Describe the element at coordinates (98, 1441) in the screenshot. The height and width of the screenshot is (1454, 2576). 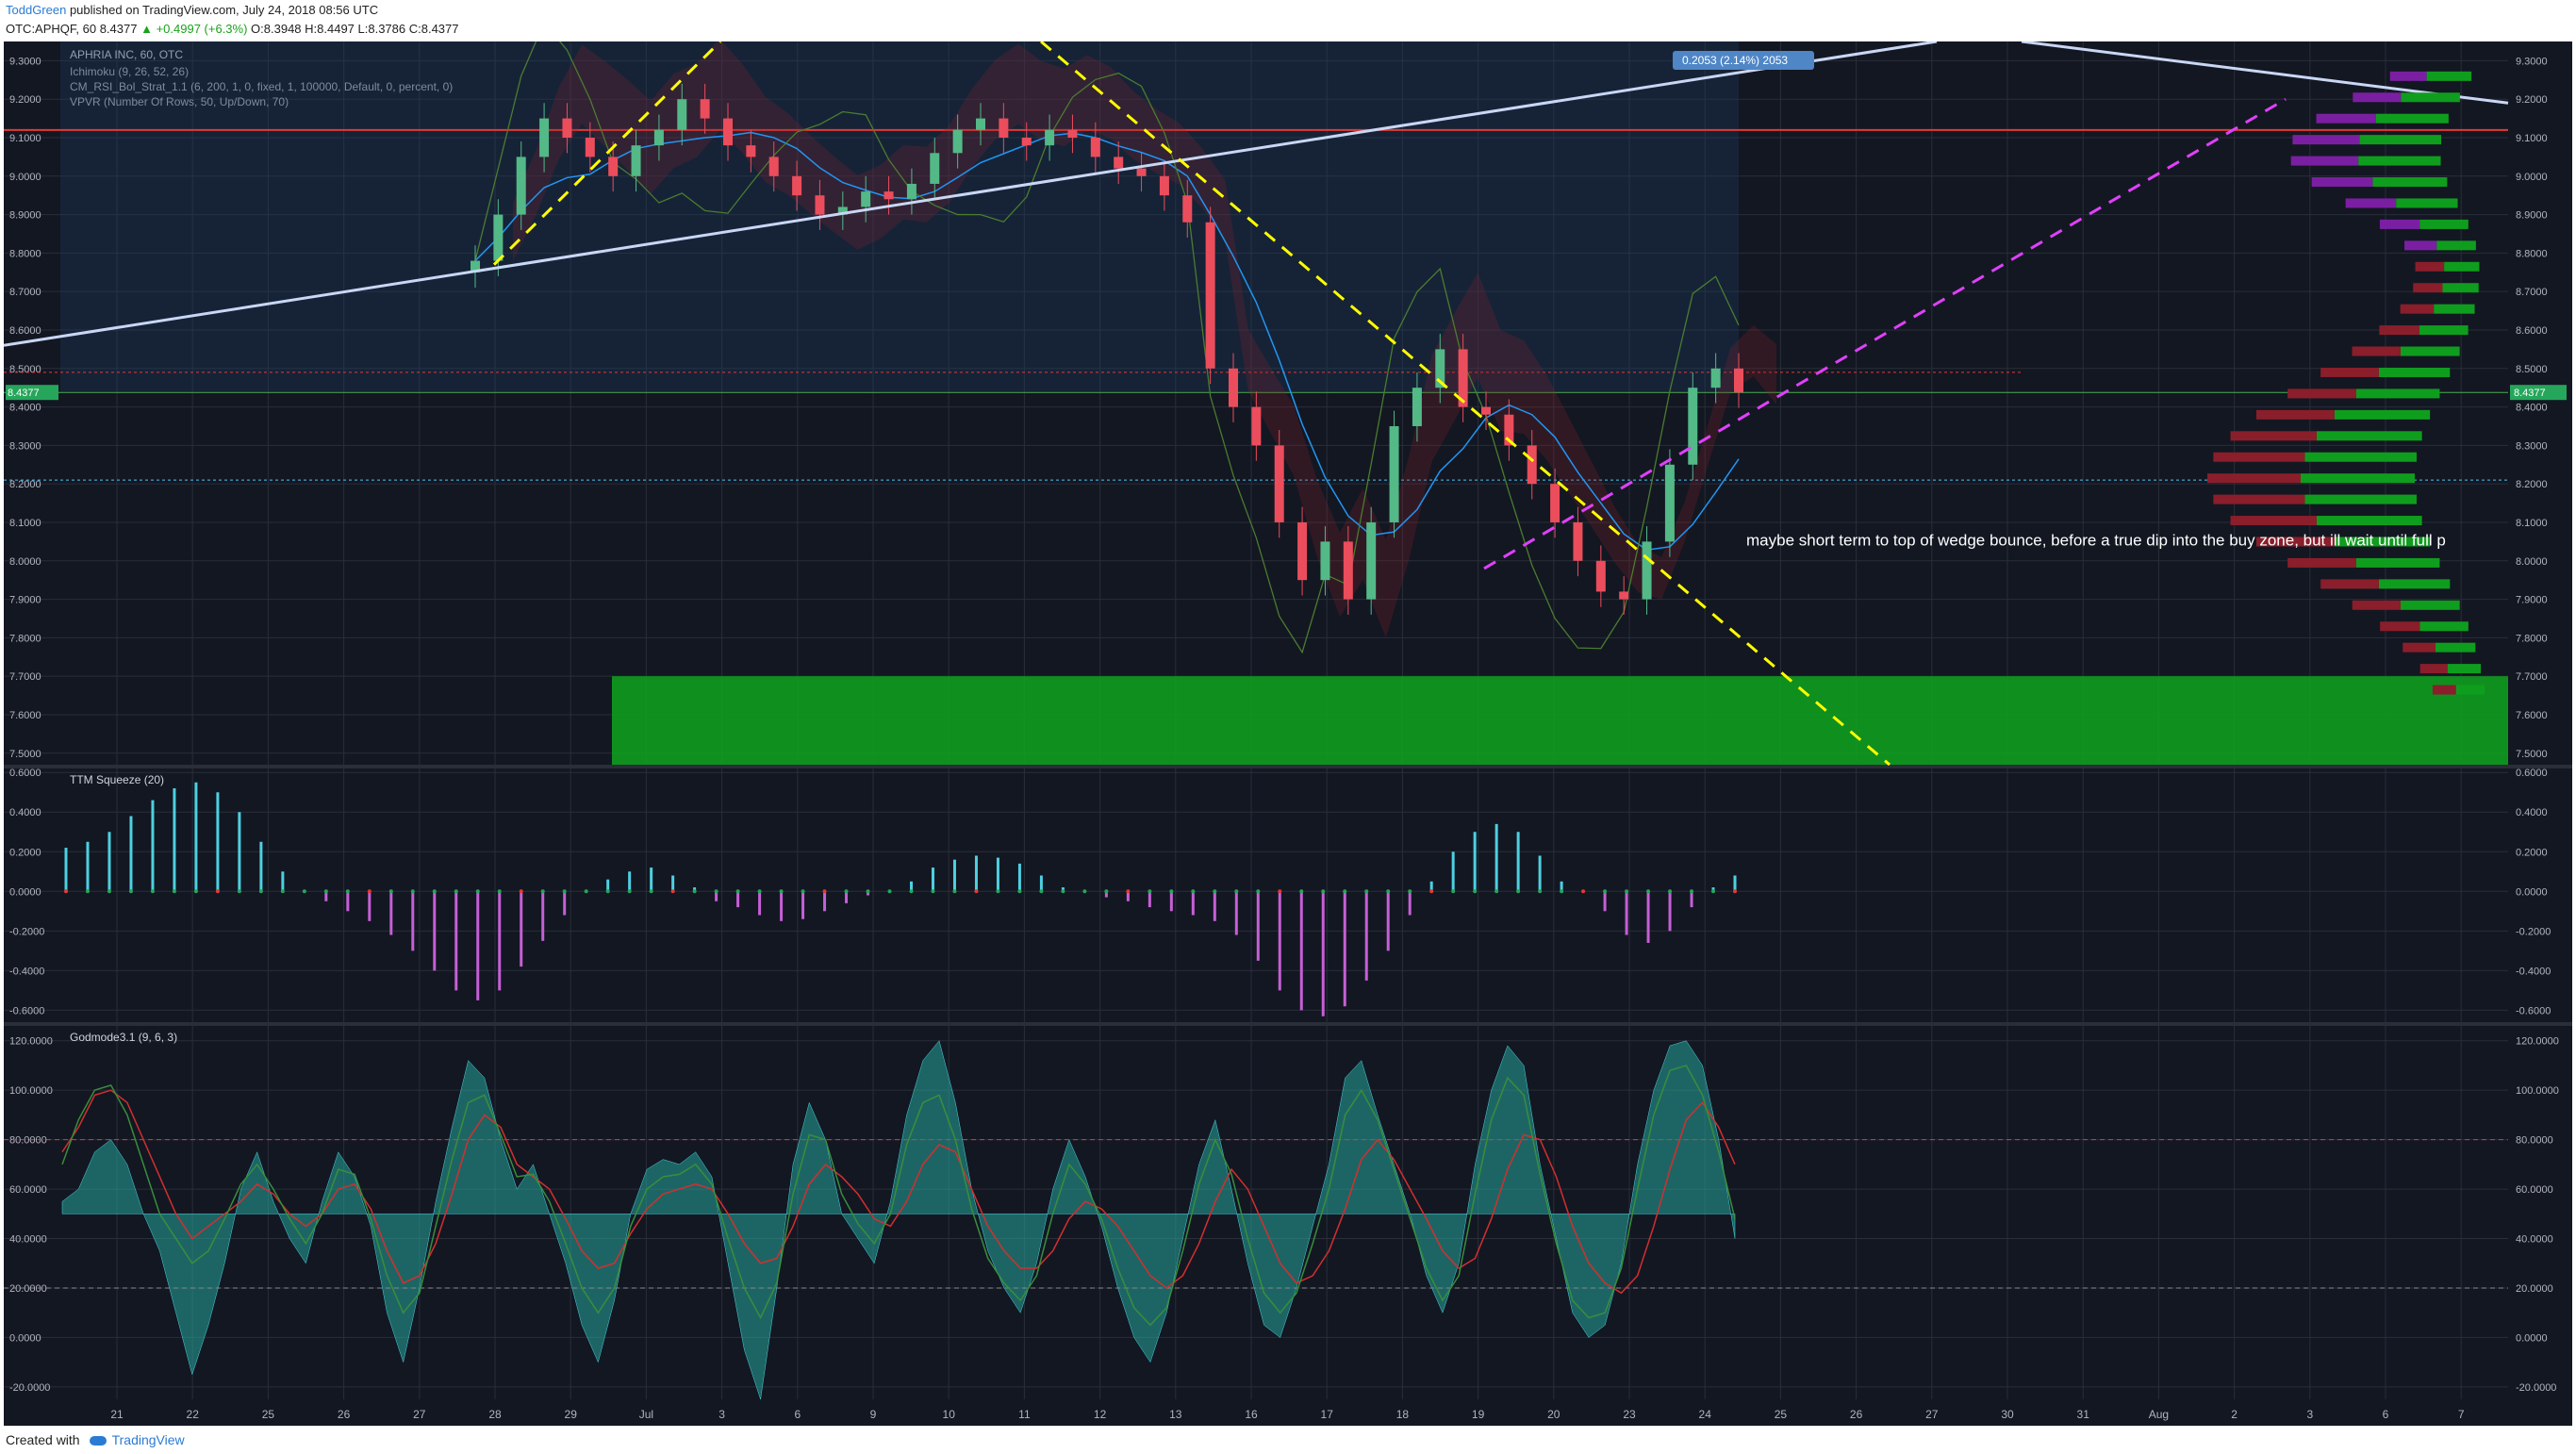
I see `tradingview-logo-icon` at that location.